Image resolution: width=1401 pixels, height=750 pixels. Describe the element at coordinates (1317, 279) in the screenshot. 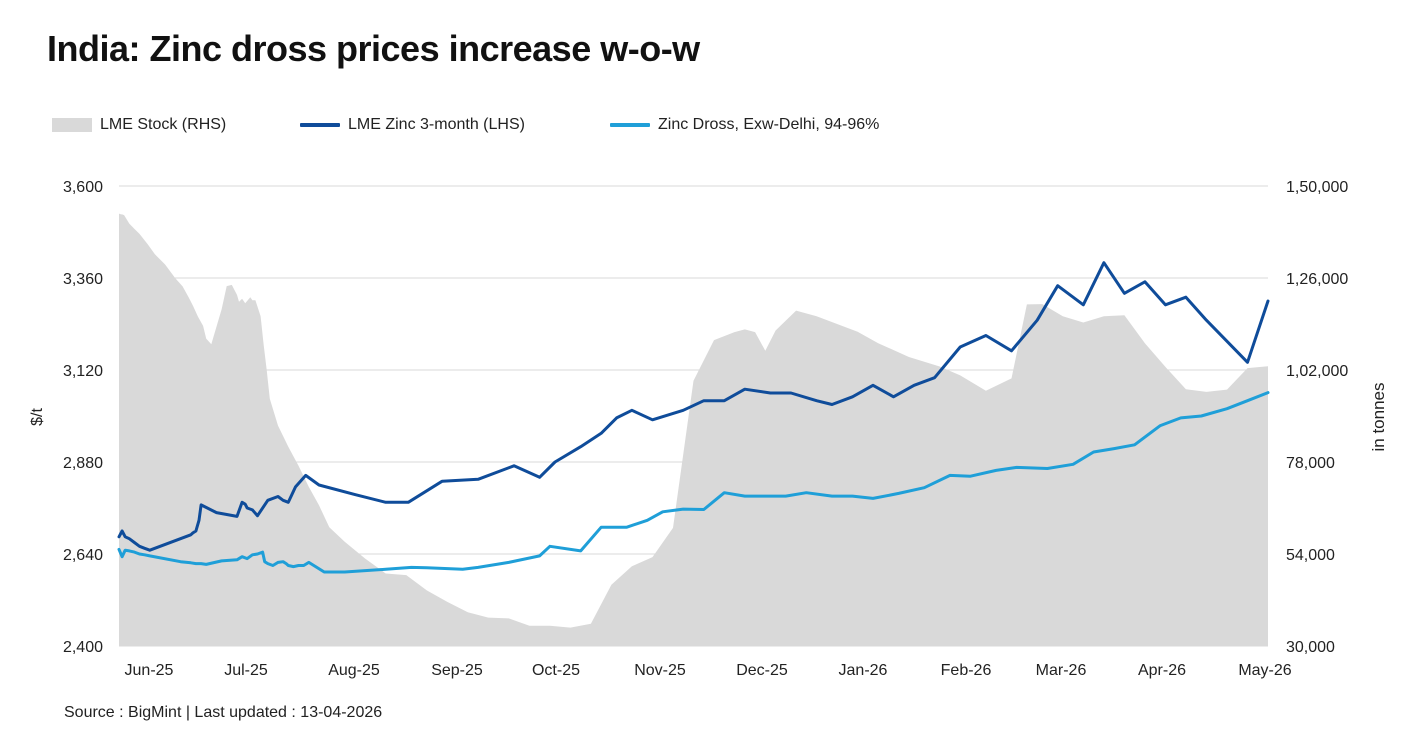

I see `y-tick-right: 1,26,000` at that location.